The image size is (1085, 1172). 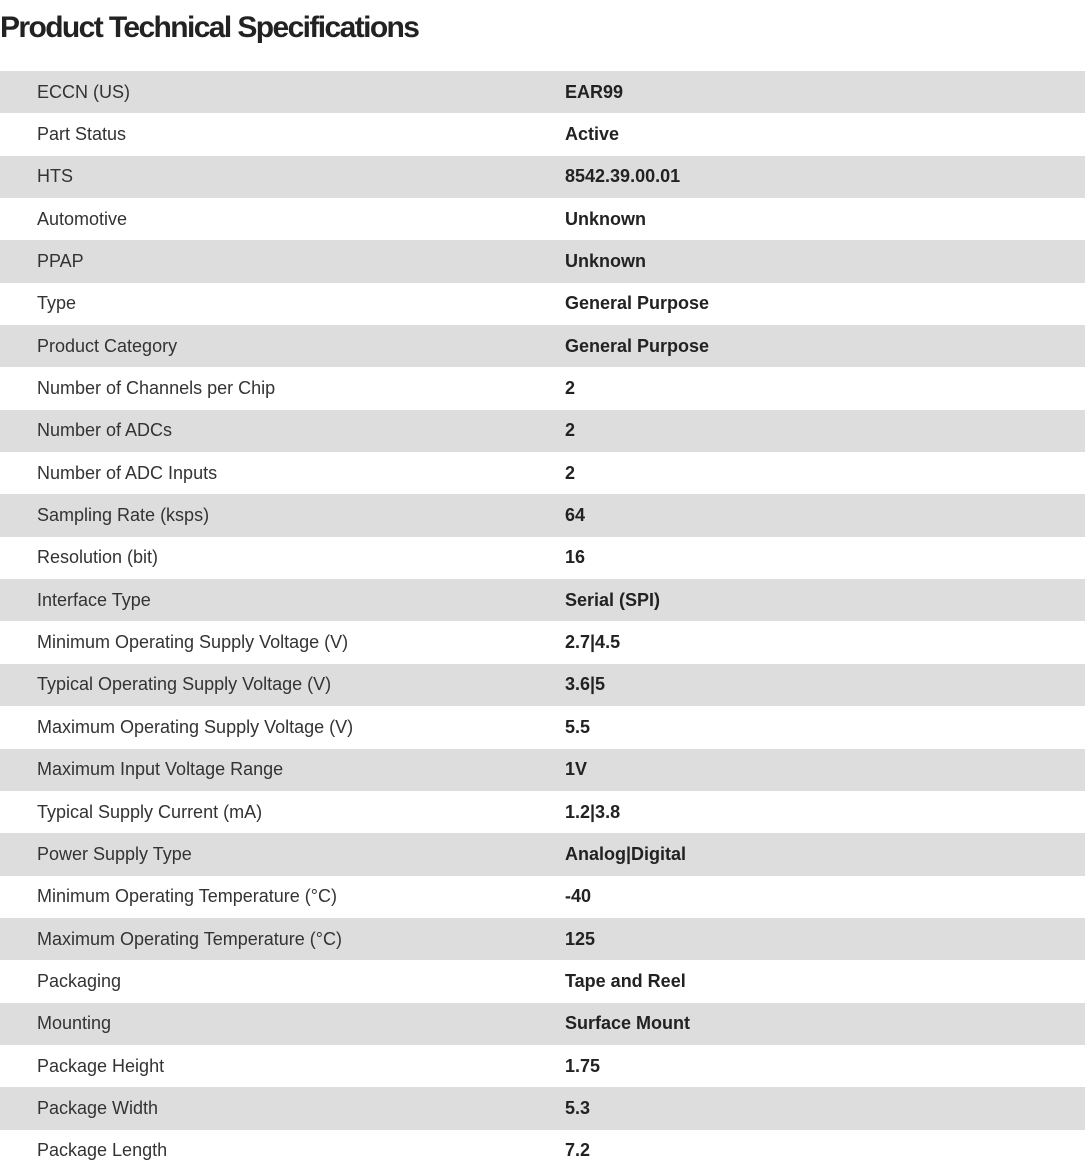 I want to click on spec-value: 2.7|4.5, so click(x=593, y=642).